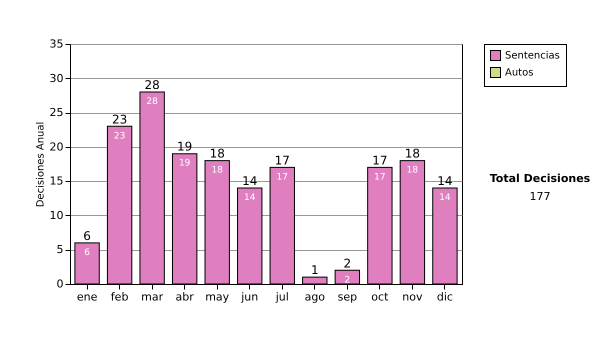 This screenshot has height=340, width=600. Describe the element at coordinates (540, 196) in the screenshot. I see `text: 177` at that location.